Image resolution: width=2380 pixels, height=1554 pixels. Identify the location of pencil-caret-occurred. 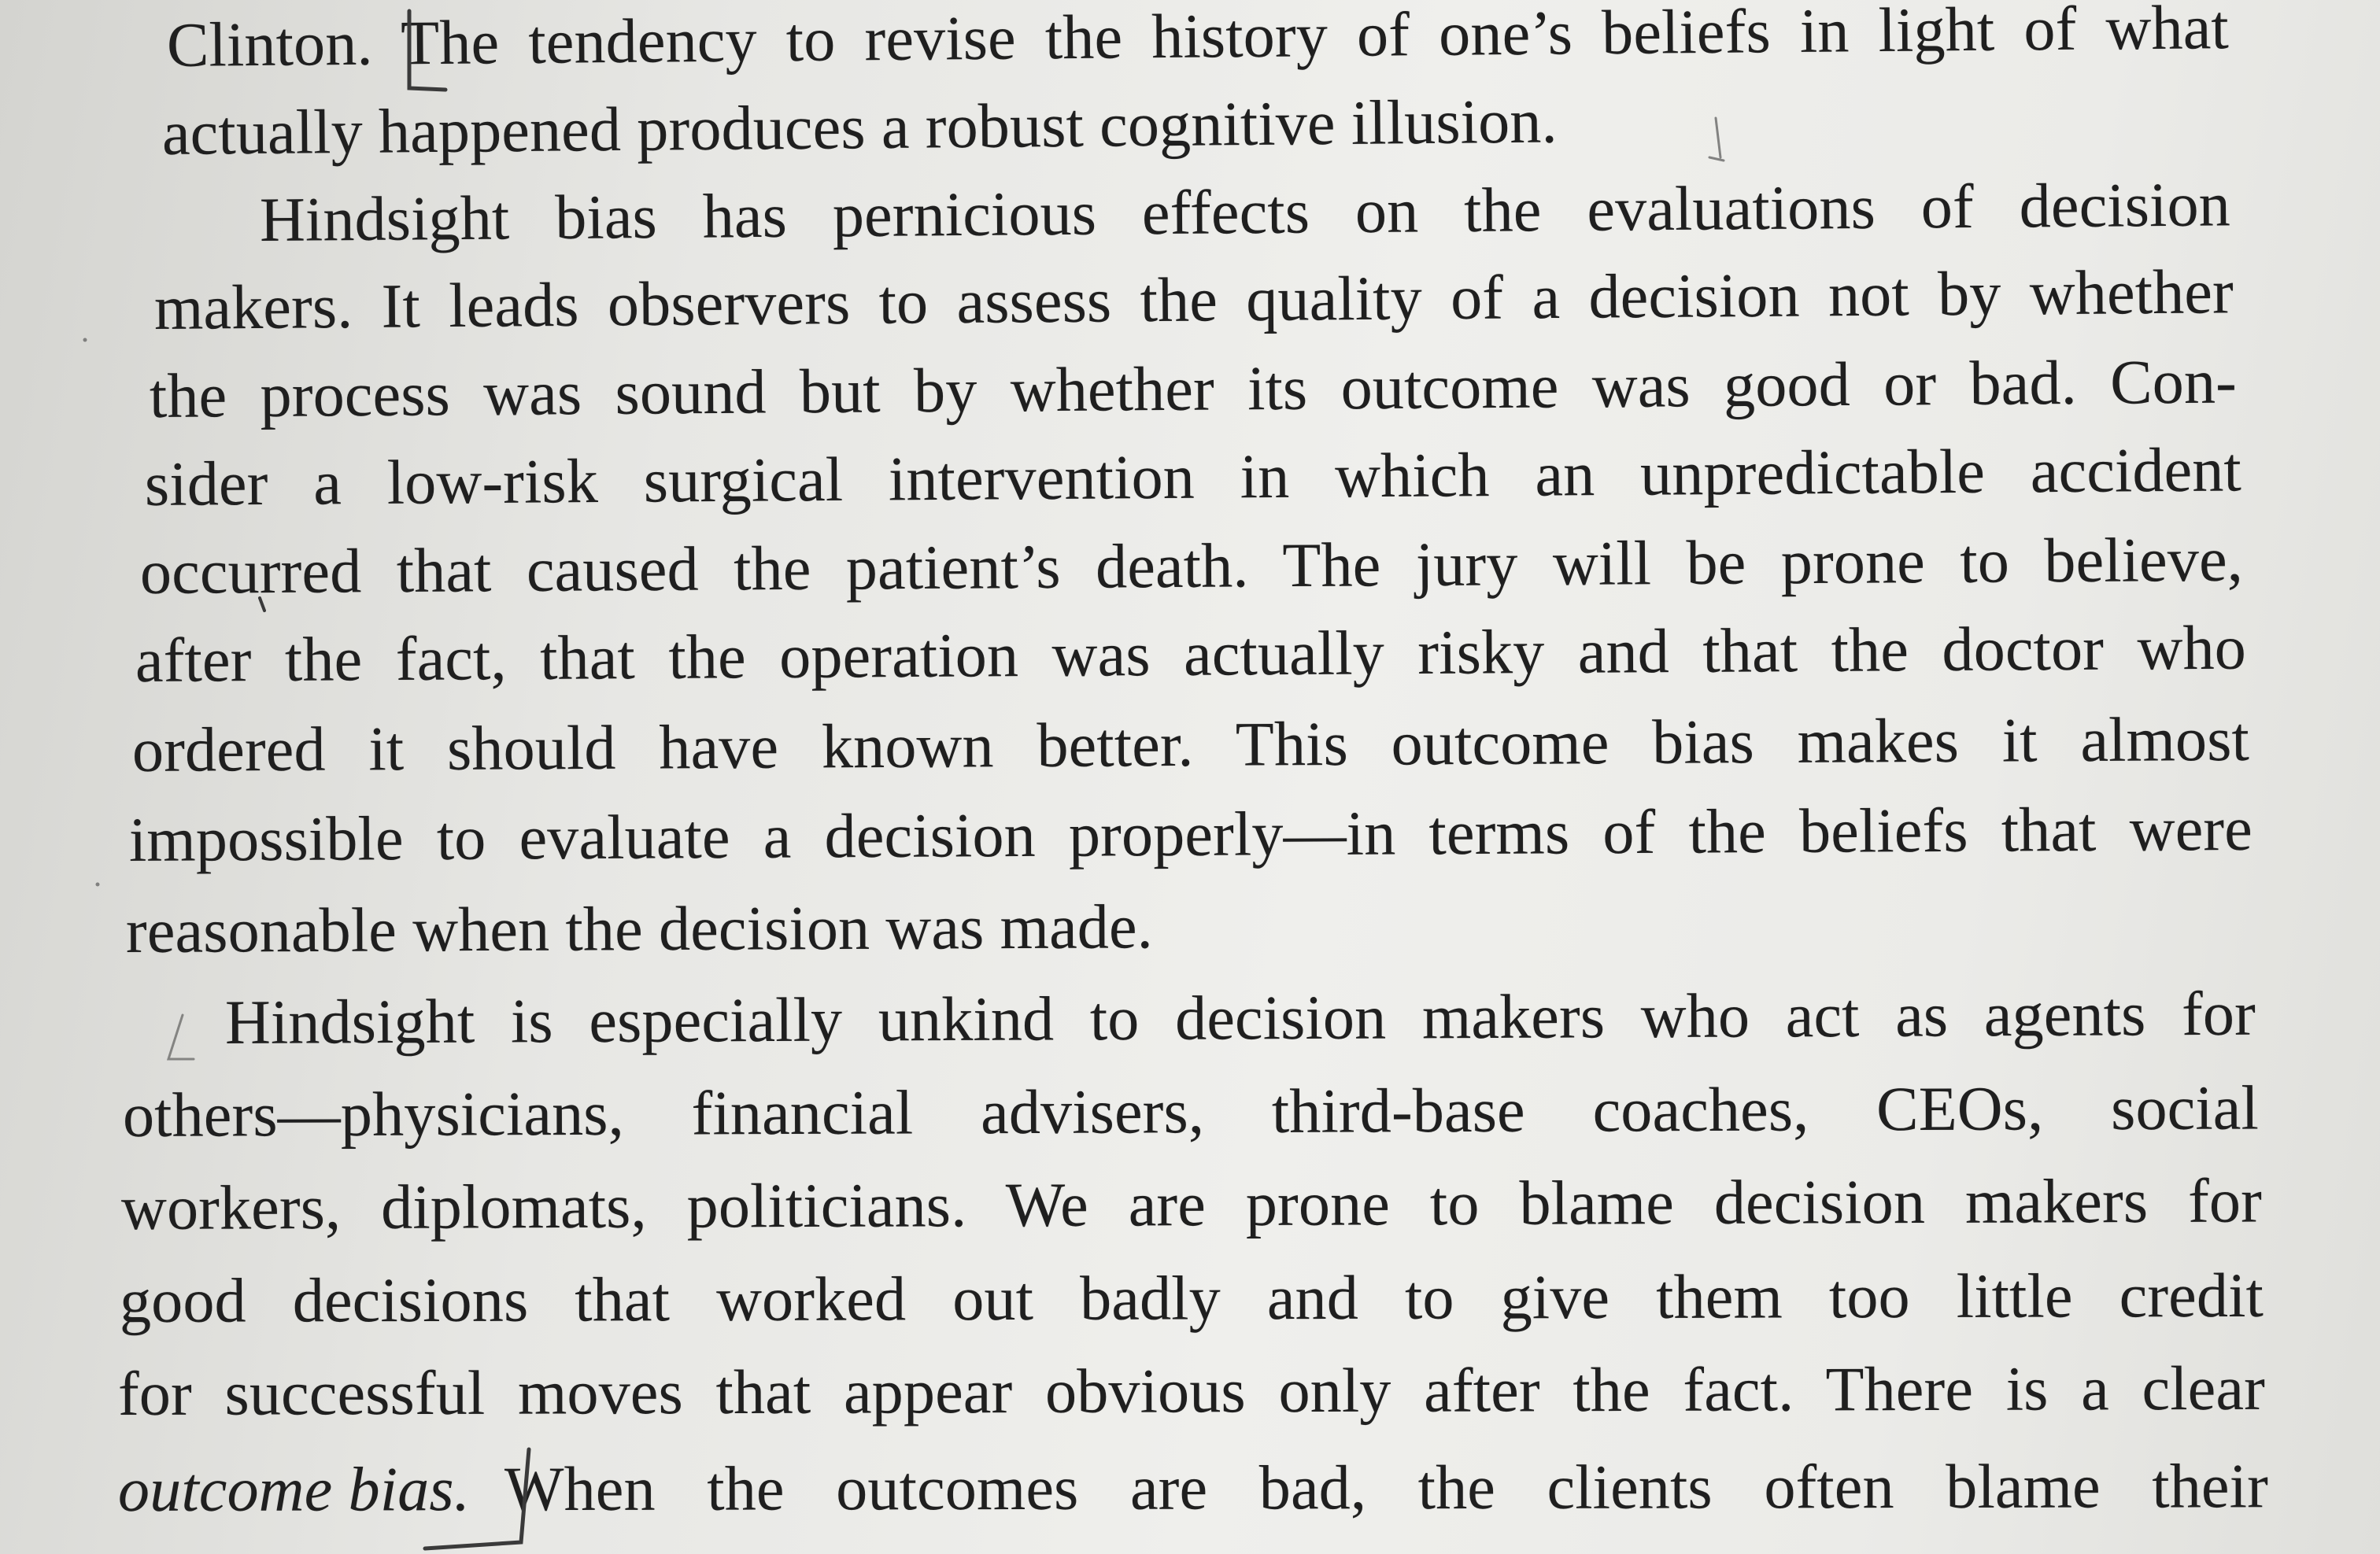
(262, 604).